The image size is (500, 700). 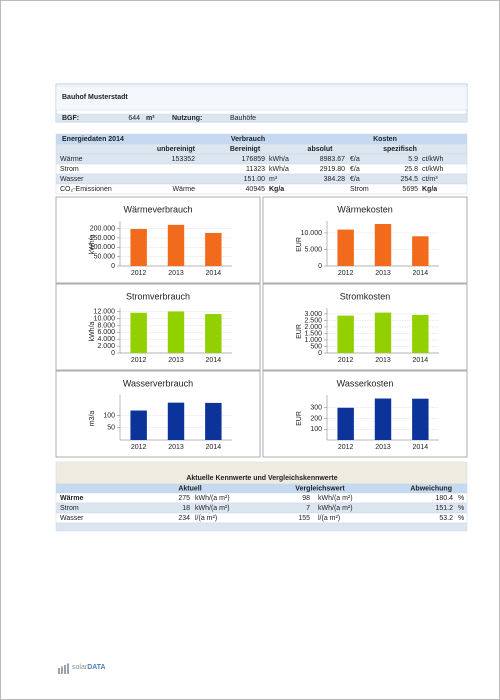 What do you see at coordinates (106, 325) in the screenshot?
I see `y-tick-label: 8.000` at bounding box center [106, 325].